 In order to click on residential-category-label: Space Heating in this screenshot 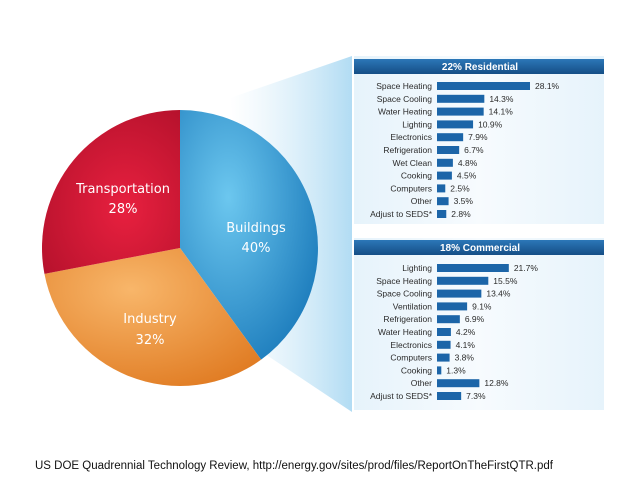, I will do `click(404, 86)`.